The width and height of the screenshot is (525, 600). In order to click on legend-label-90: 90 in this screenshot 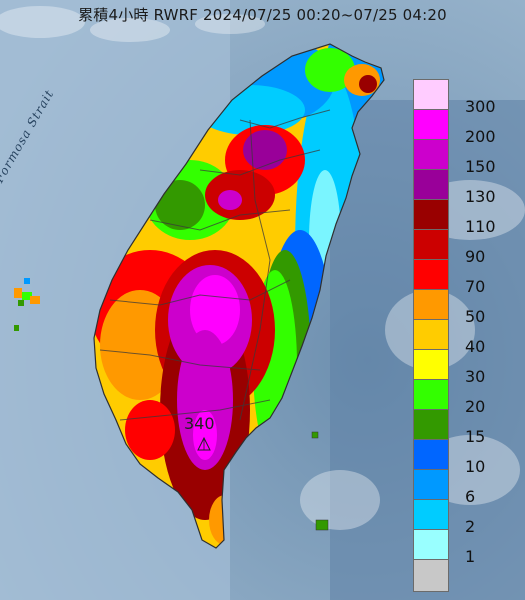, I will do `click(475, 256)`.